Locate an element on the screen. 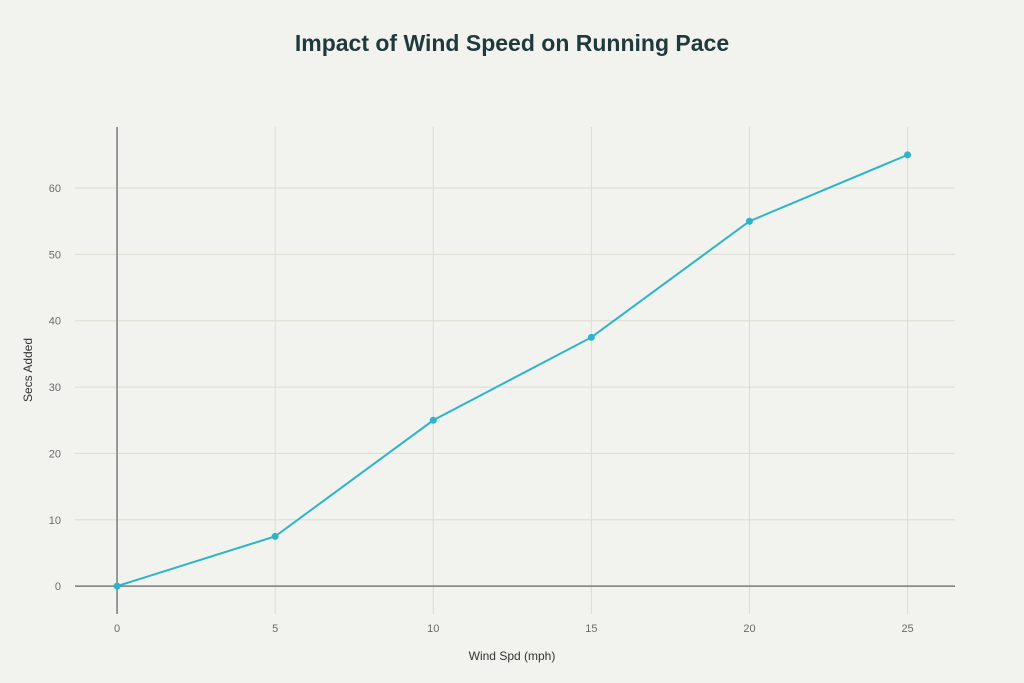  x-tick-label: 25 is located at coordinates (907, 629).